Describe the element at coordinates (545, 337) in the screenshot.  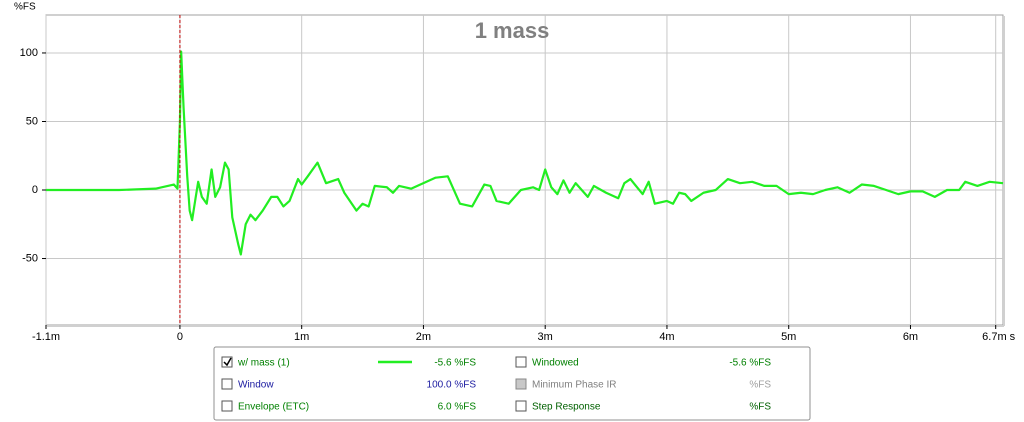
I see `x-tick-label: 3m` at that location.